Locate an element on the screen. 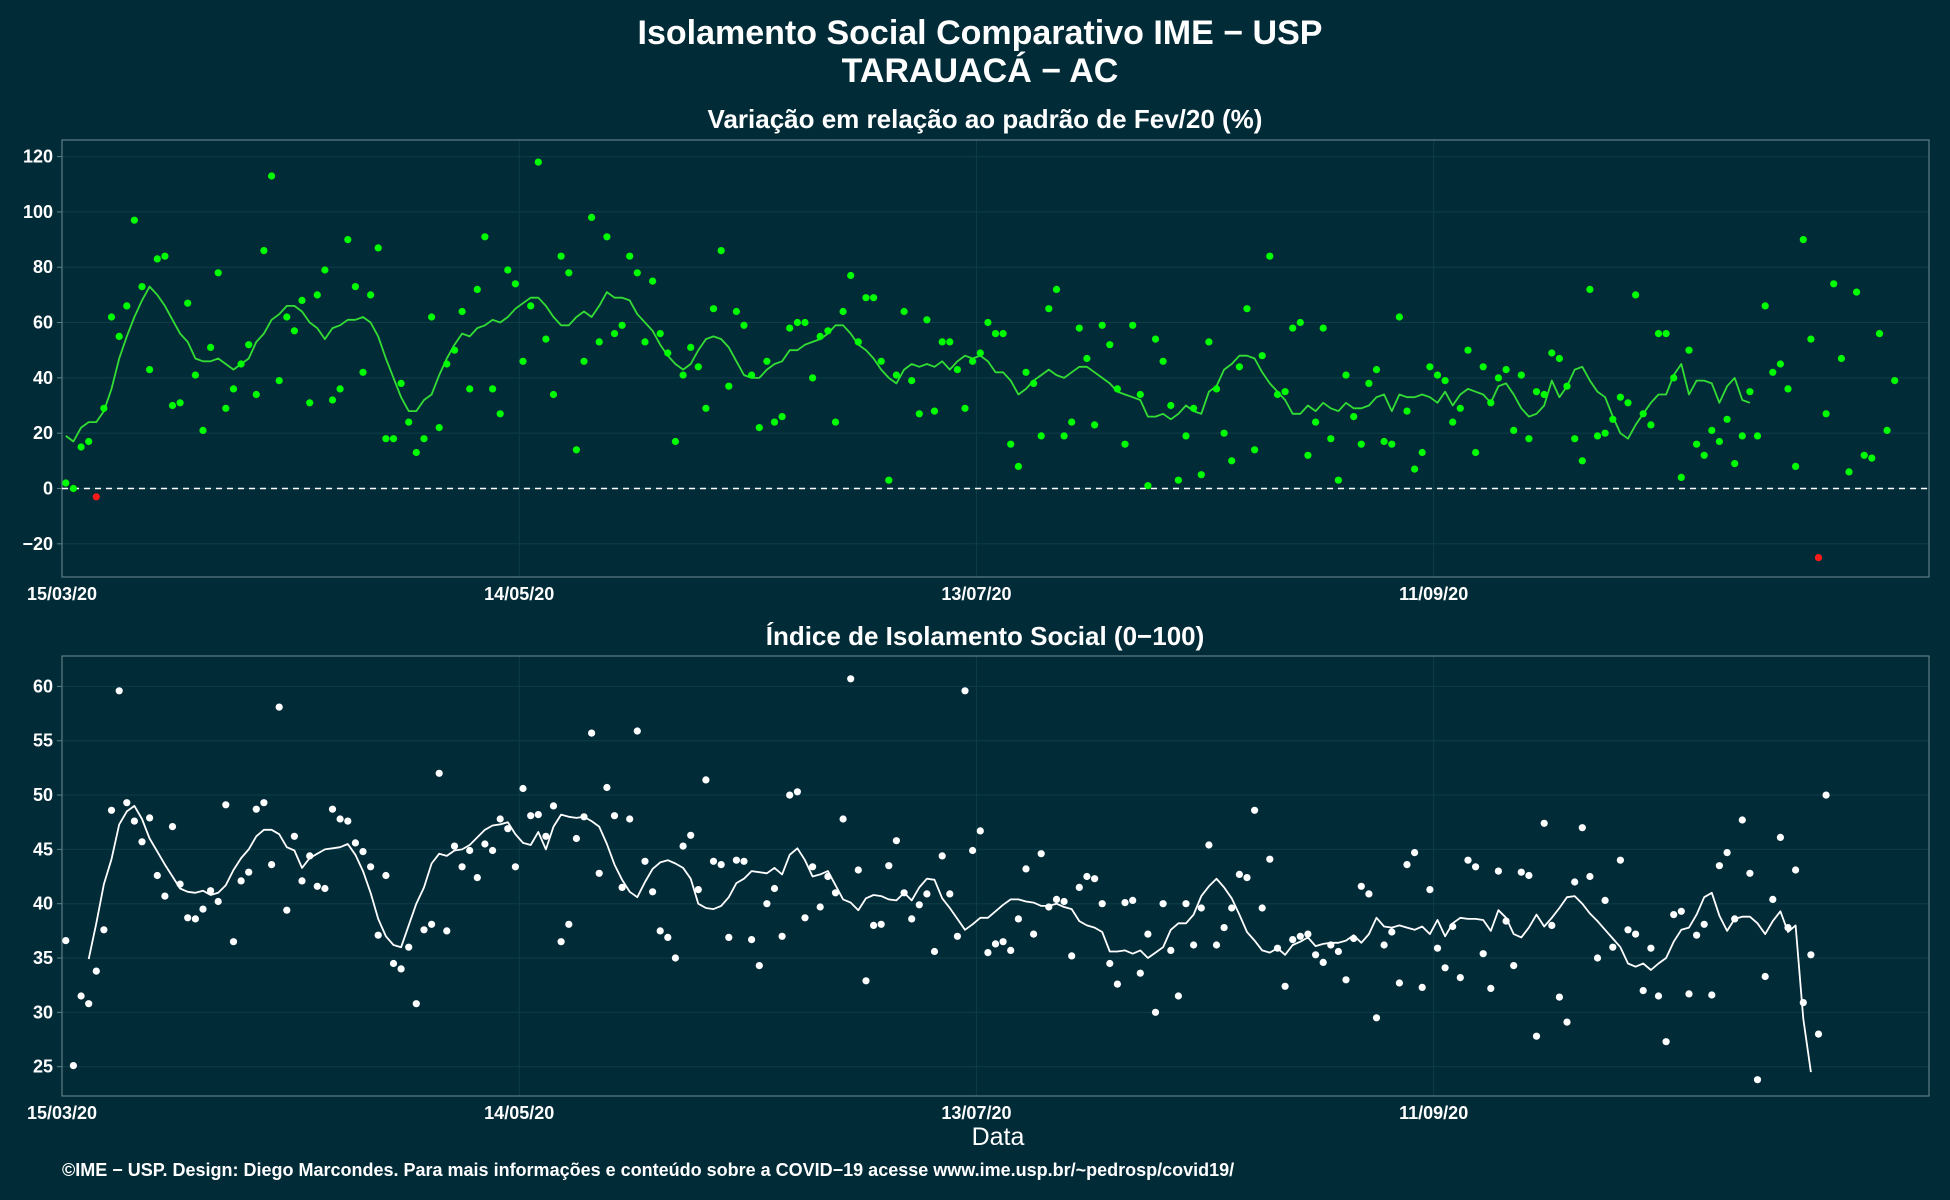 The image size is (1950, 1200). moving-average-line is located at coordinates (908, 364).